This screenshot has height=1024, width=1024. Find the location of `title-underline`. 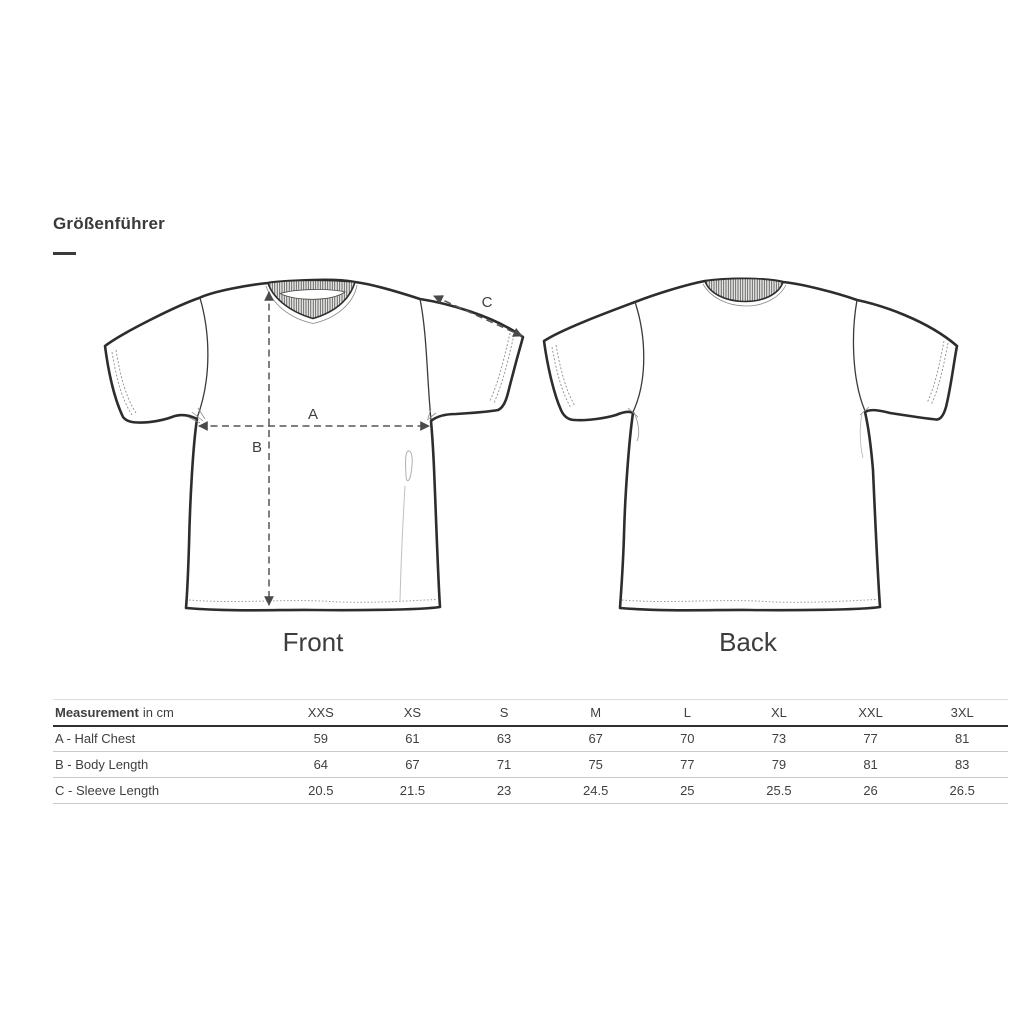

title-underline is located at coordinates (64, 253).